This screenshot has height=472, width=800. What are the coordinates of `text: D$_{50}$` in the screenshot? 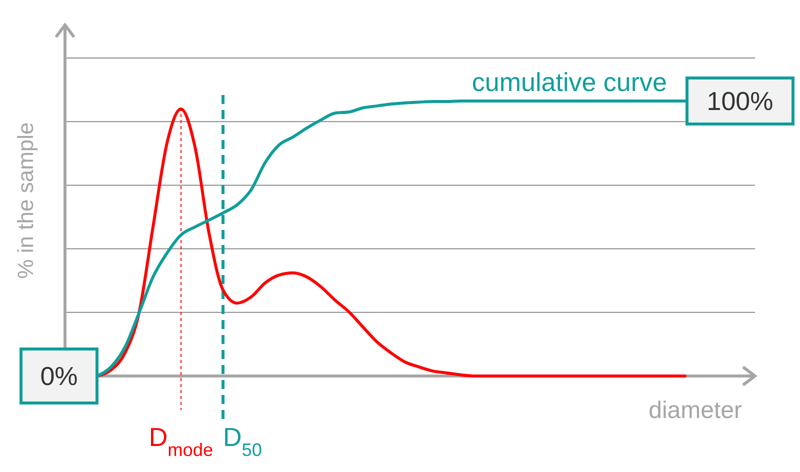 It's located at (242, 441).